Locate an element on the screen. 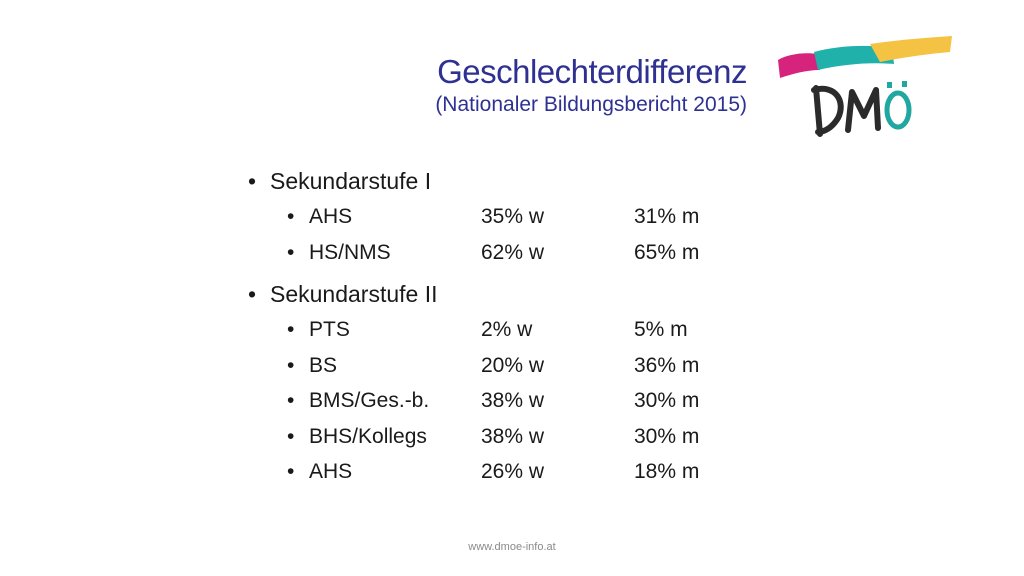 This screenshot has width=1024, height=576. male-share: 31% m is located at coordinates (667, 216).